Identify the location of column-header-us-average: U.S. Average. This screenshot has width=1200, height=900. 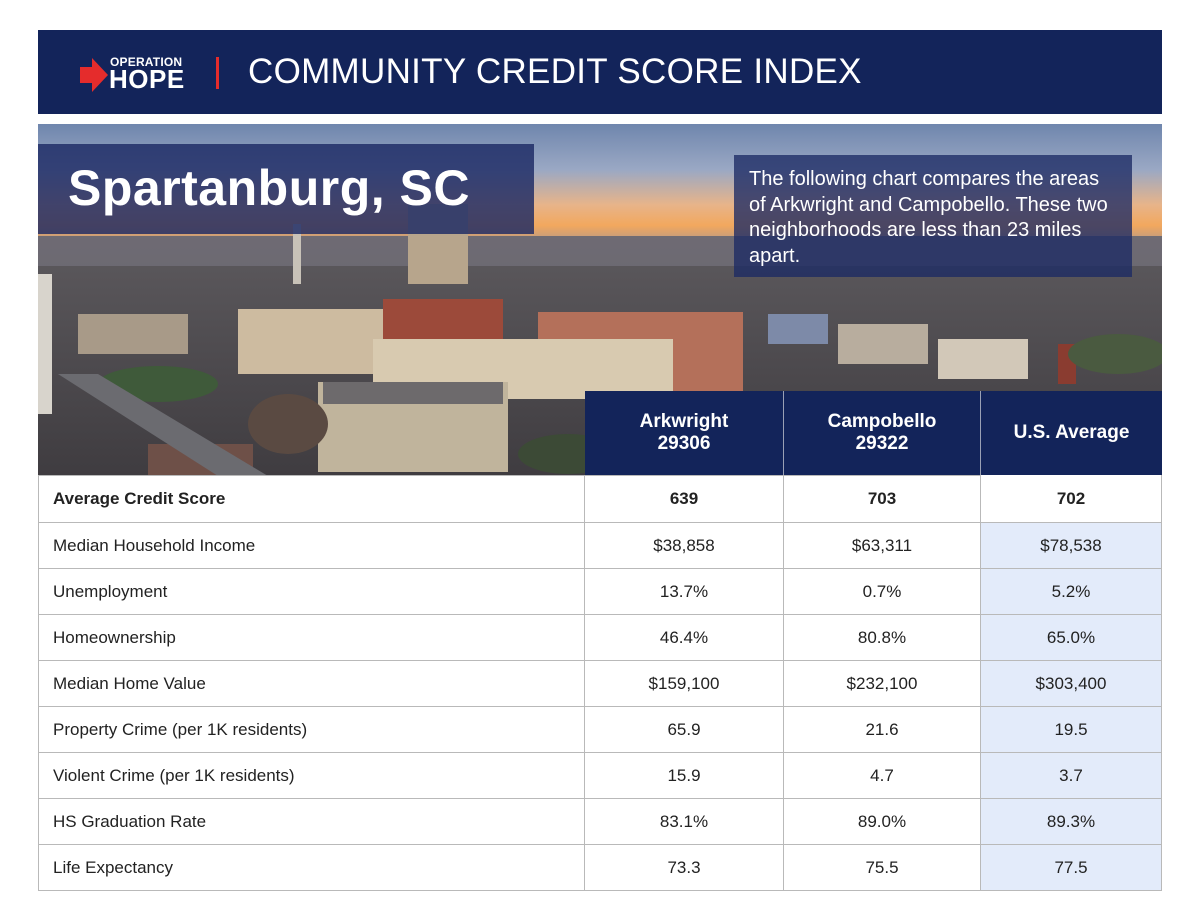
(1071, 433).